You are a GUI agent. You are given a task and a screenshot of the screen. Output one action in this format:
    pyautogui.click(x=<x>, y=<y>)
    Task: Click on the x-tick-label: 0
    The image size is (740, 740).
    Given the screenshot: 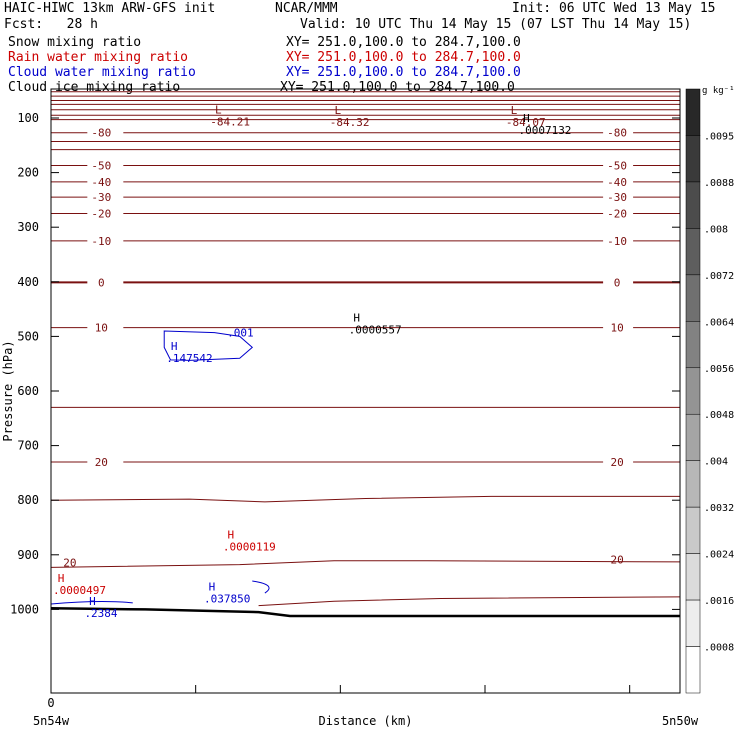 What is the action you would take?
    pyautogui.click(x=50, y=703)
    